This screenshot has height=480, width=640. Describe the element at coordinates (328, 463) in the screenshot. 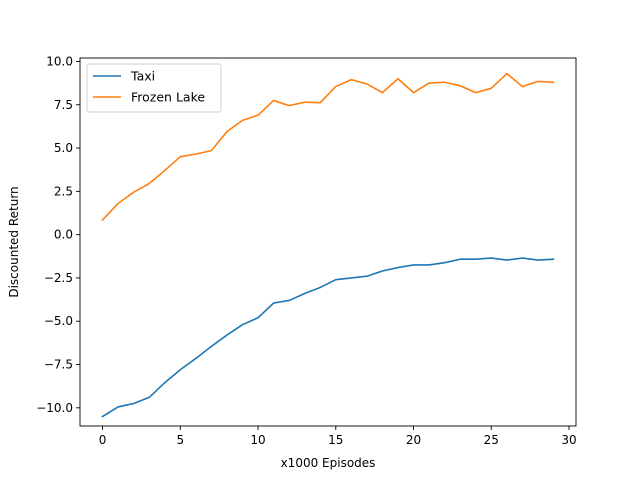

I see `x-axis-label: x1000 Episodes` at that location.